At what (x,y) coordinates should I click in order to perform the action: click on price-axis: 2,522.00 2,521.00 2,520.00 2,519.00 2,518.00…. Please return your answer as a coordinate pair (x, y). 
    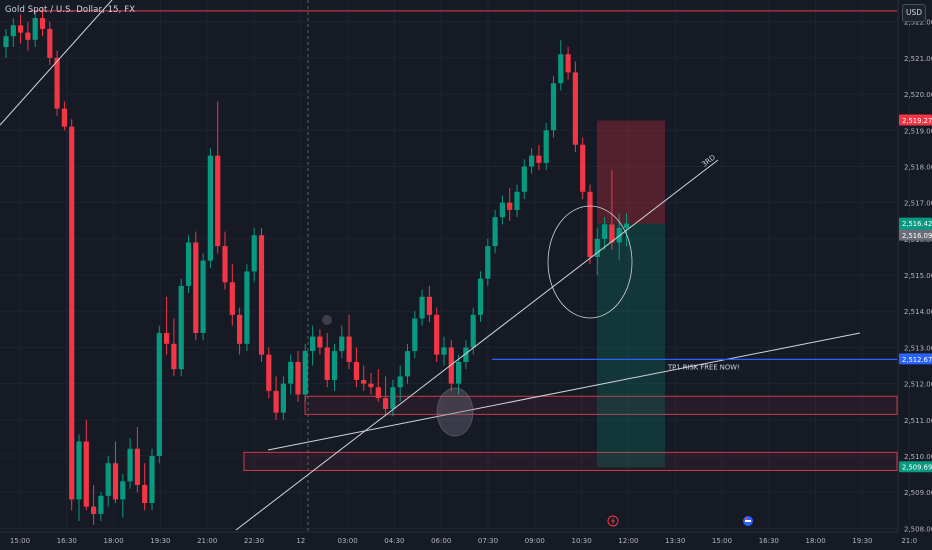
    Looking at the image, I should click on (914, 266).